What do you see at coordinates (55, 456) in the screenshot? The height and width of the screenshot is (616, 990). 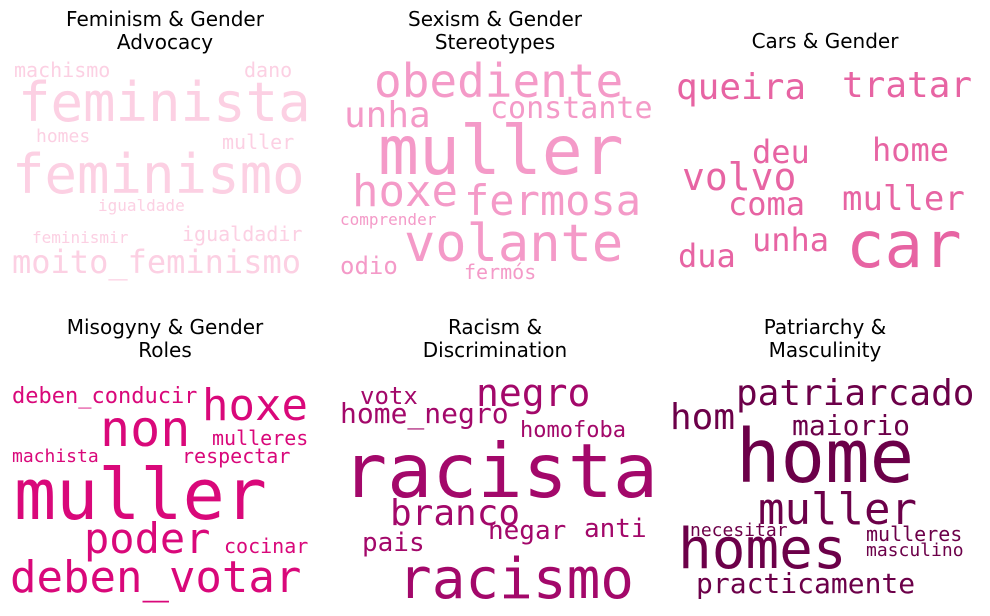 I see `cloud-word: machista` at bounding box center [55, 456].